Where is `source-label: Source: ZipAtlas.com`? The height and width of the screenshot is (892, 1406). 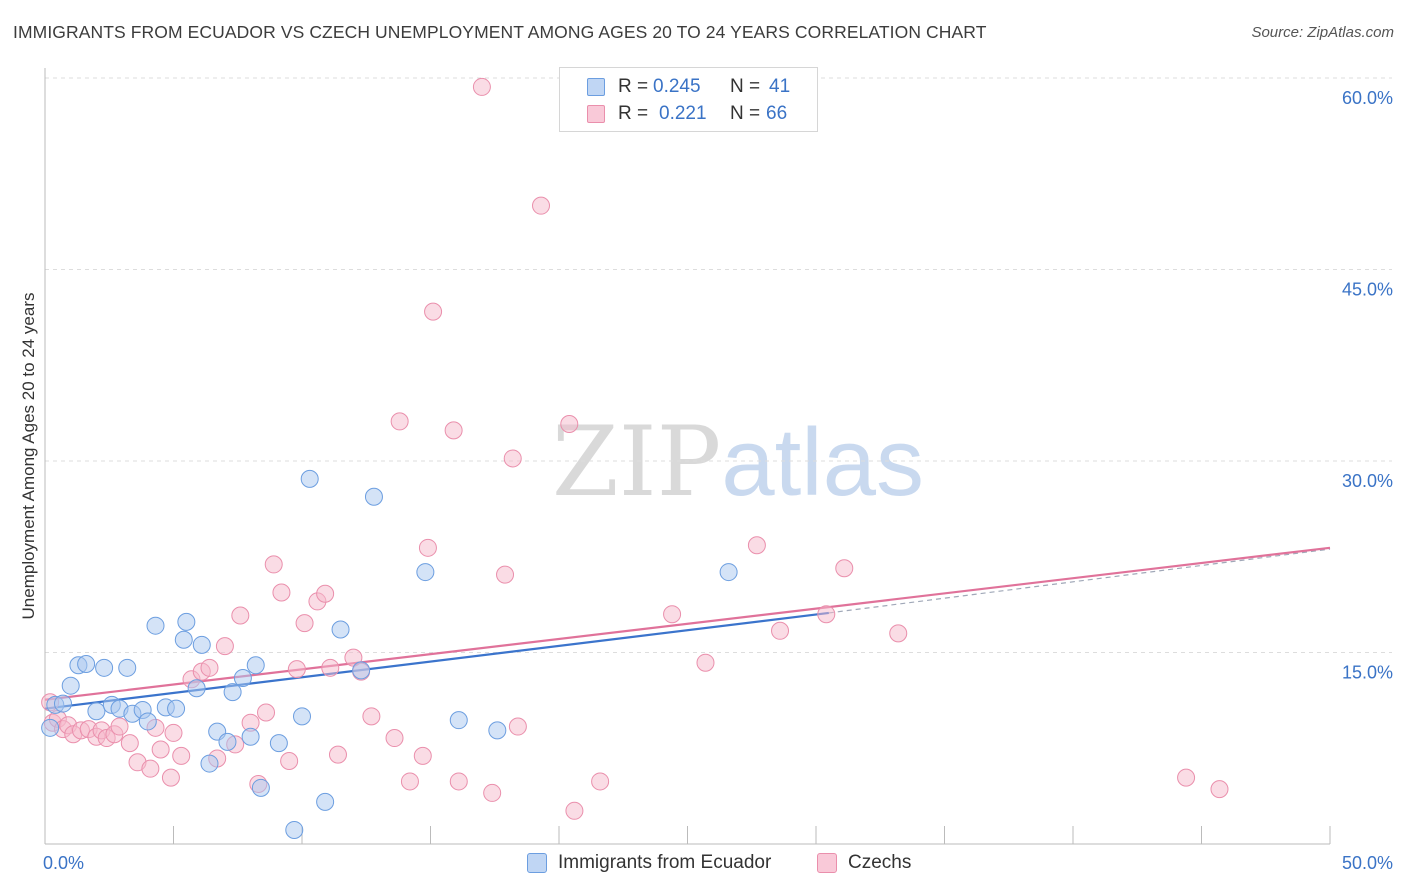
source-label: Source: ZipAtlas.com is located at coordinates (1322, 32).